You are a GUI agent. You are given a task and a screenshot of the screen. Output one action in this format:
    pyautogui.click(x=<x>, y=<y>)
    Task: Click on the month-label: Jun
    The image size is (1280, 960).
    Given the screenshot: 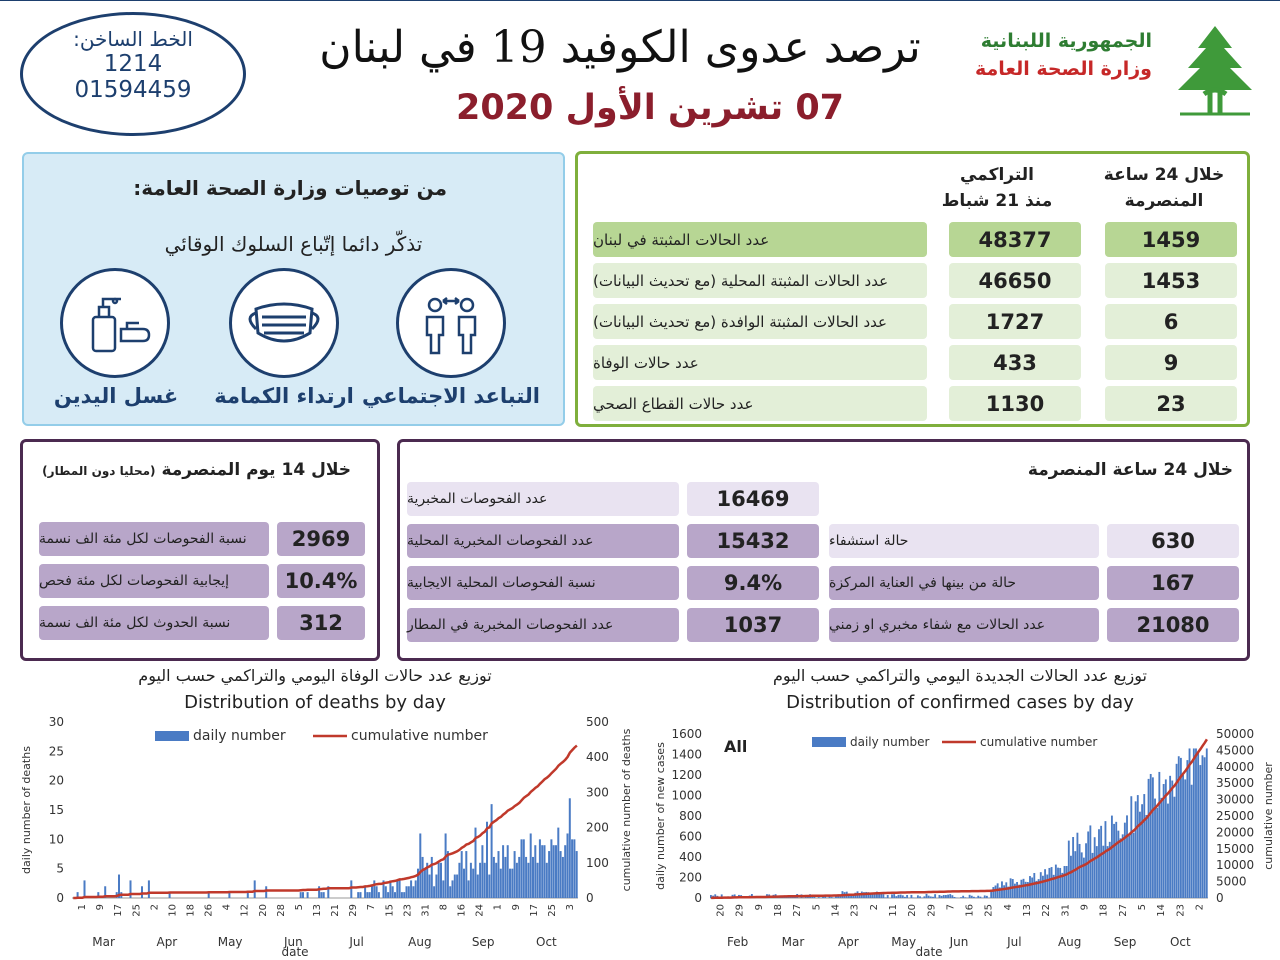 What is the action you would take?
    pyautogui.click(x=293, y=942)
    